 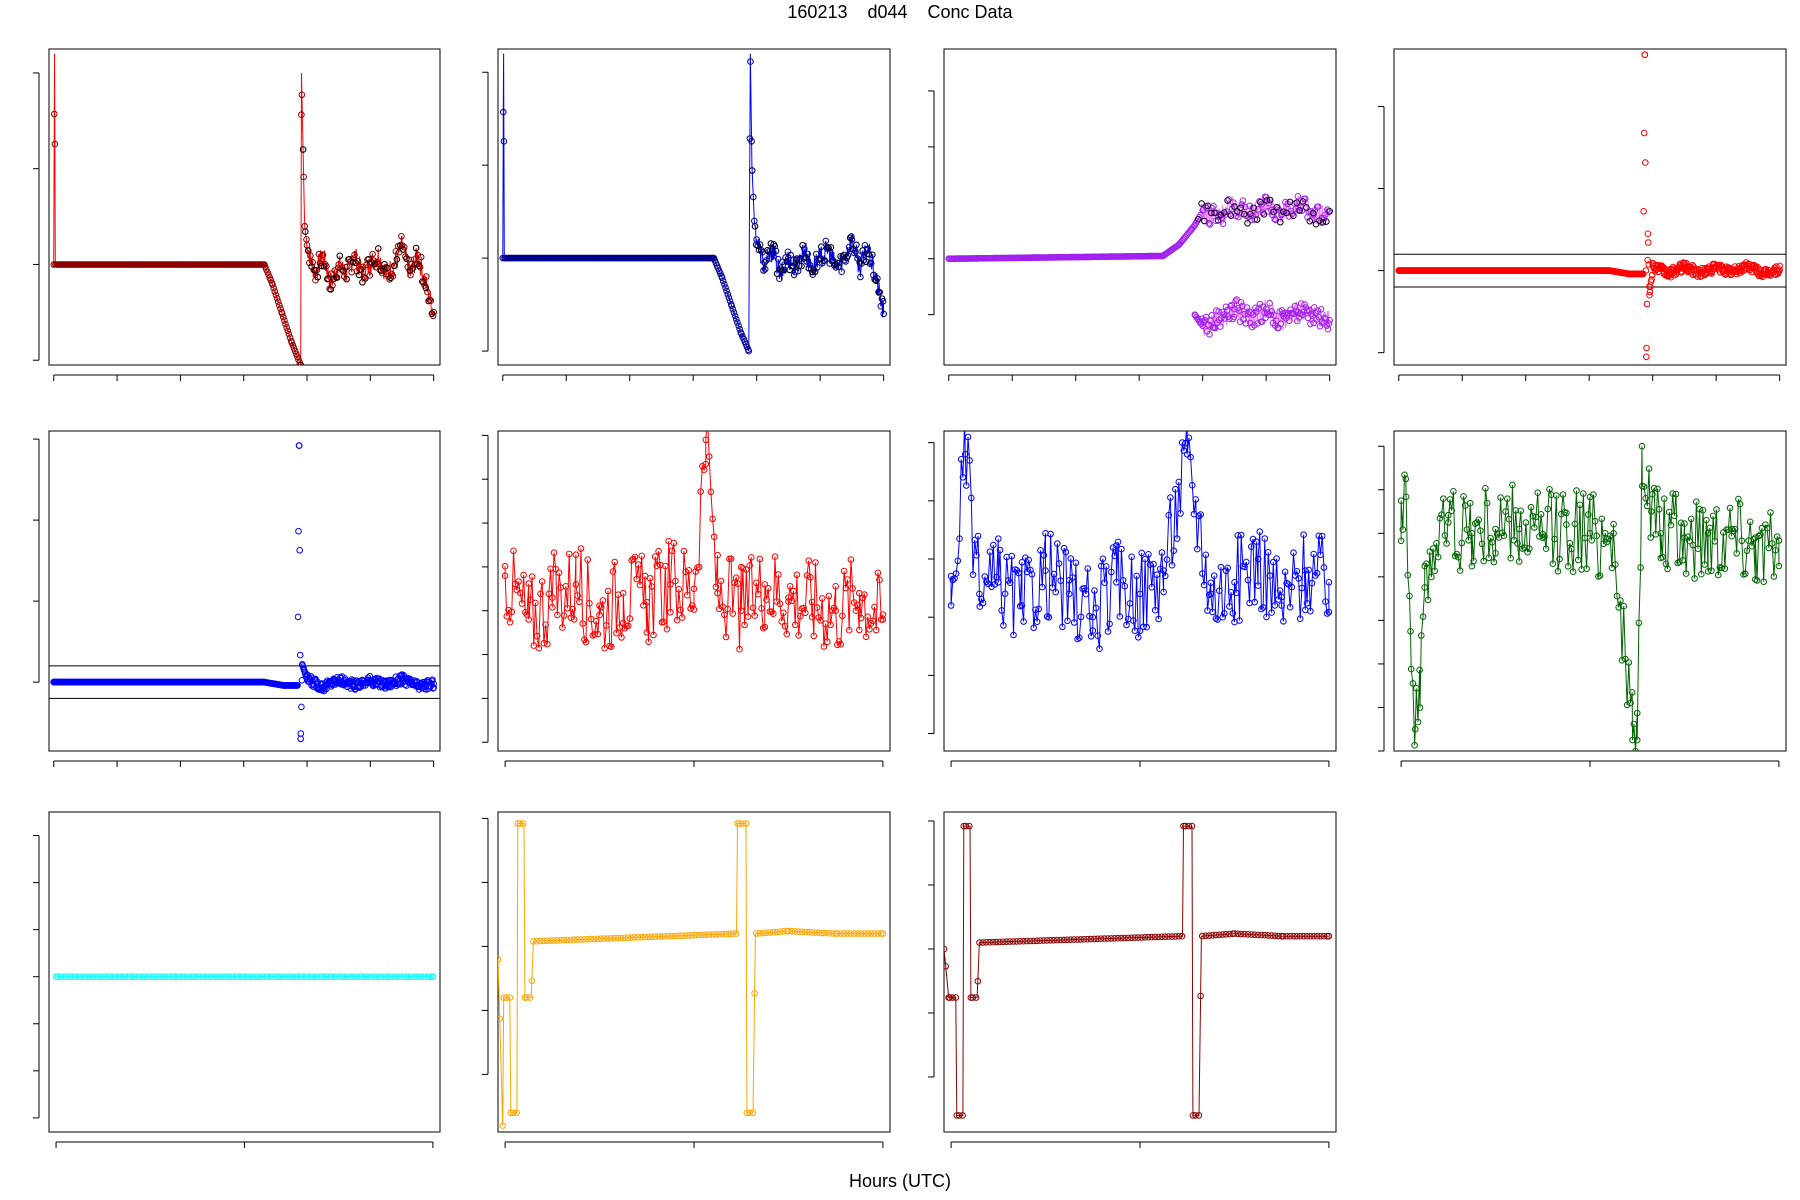 I want to click on x-axis-title: Hours (UTC), so click(x=900, y=1181).